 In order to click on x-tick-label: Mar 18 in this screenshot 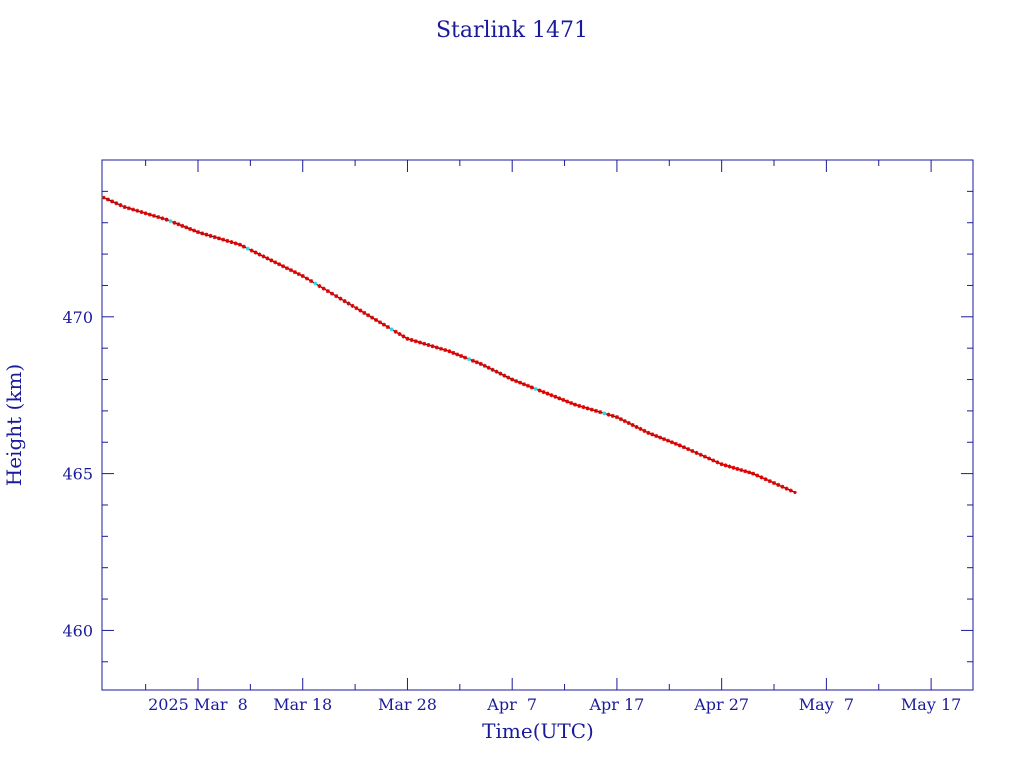, I will do `click(302, 704)`.